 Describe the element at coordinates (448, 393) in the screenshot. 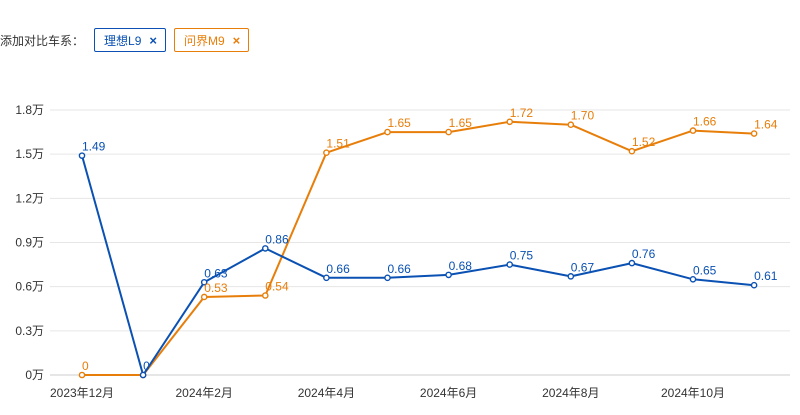

I see `x-tick-label: 2024年6月` at that location.